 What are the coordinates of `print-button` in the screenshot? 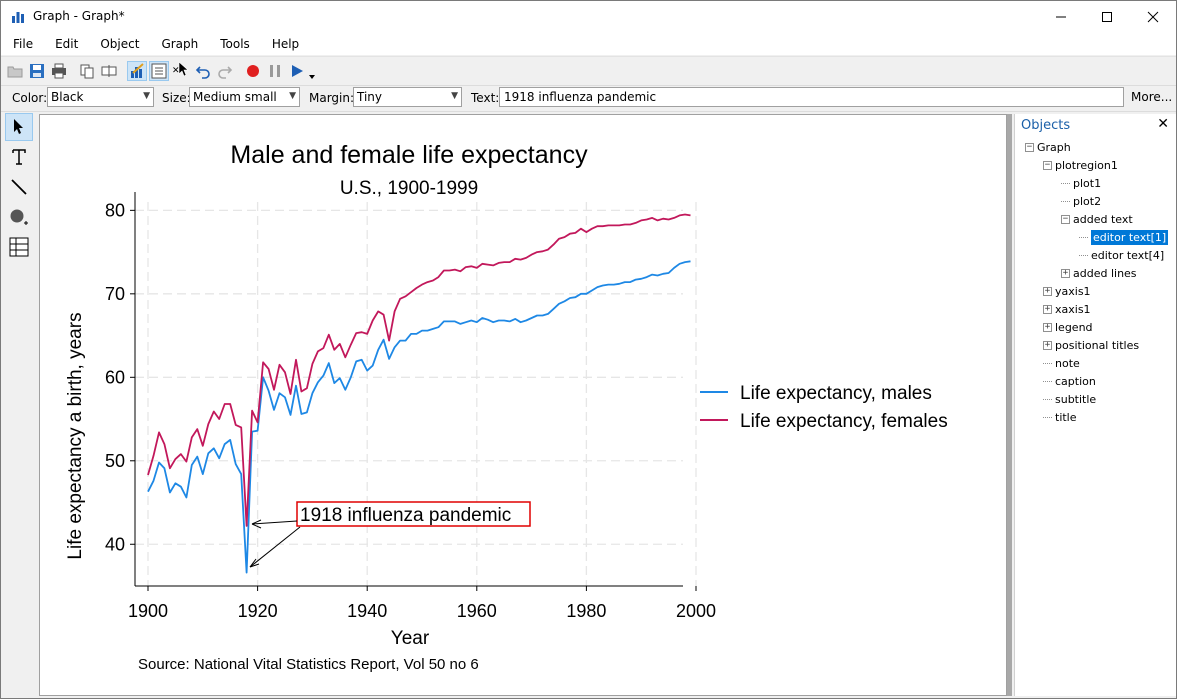 It's located at (59, 71).